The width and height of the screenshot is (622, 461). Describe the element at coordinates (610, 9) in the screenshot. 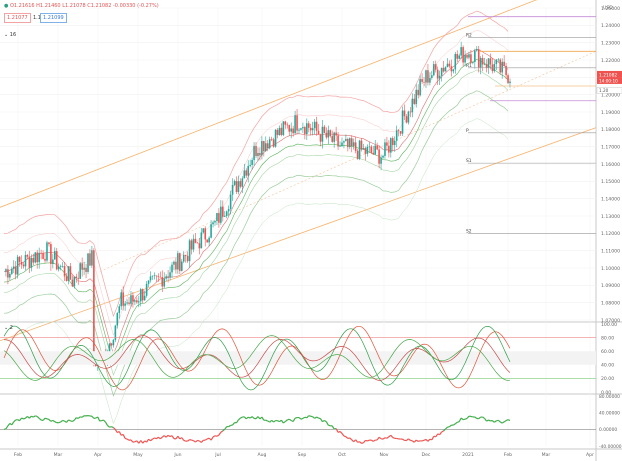

I see `price-tick-label: 1.25000` at that location.